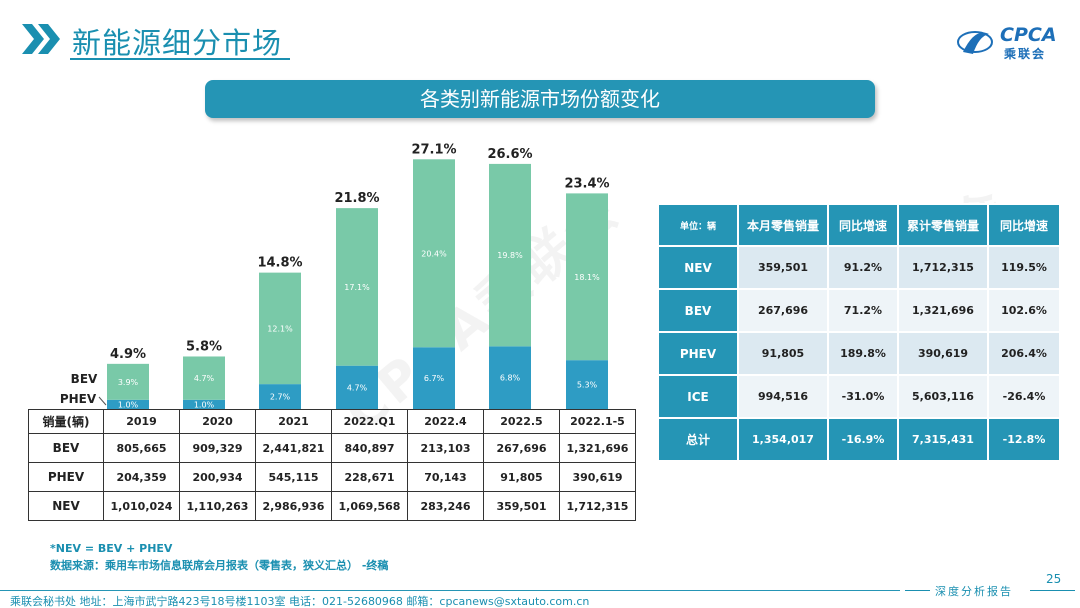 The height and width of the screenshot is (608, 1080). What do you see at coordinates (783, 225) in the screenshot?
I see `table-column-header: 本月零售销量` at bounding box center [783, 225].